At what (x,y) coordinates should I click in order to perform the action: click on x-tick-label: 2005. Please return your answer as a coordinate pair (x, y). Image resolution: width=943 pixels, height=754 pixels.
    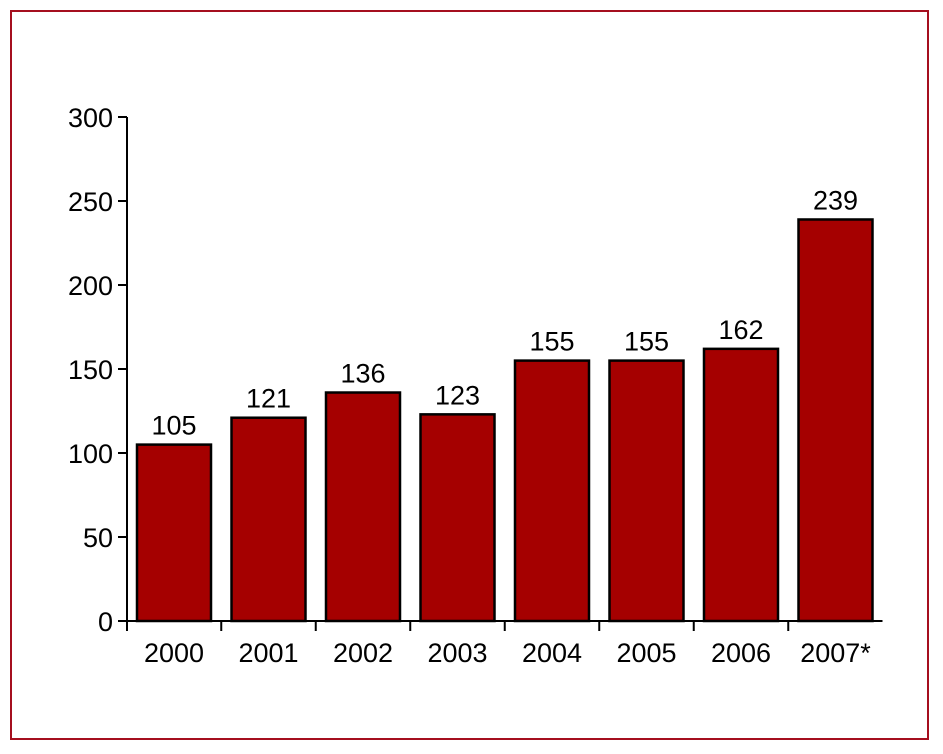
    Looking at the image, I should click on (646, 653).